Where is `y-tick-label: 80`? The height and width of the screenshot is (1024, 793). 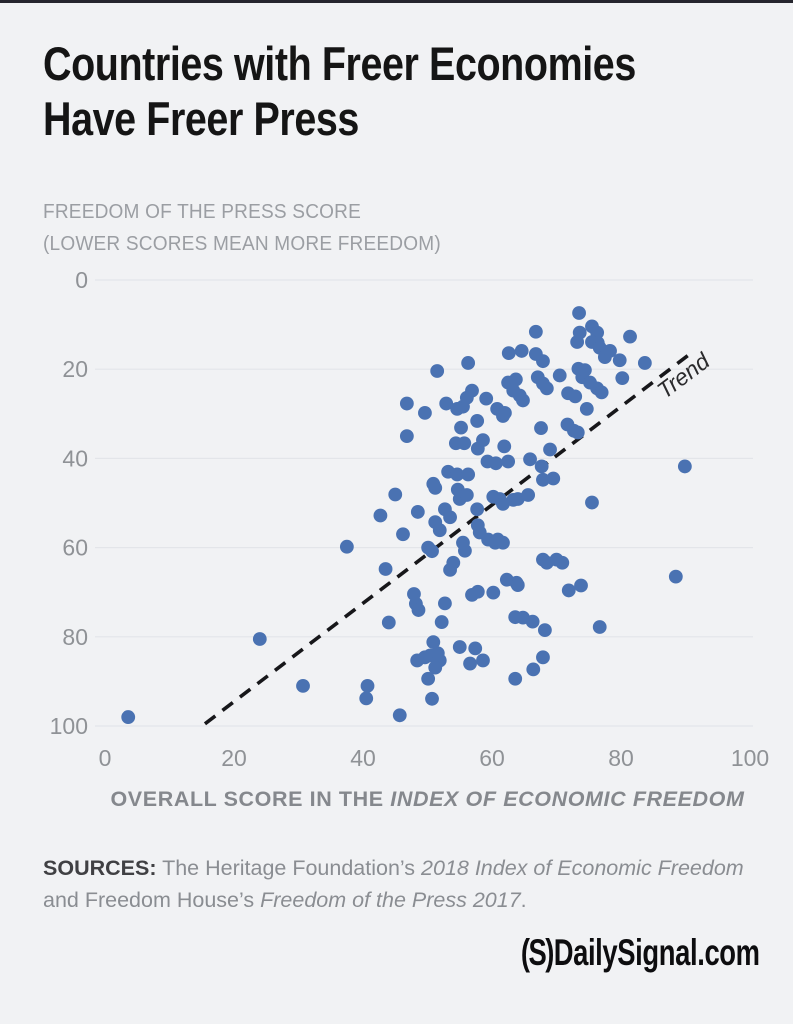 y-tick-label: 80 is located at coordinates (75, 637).